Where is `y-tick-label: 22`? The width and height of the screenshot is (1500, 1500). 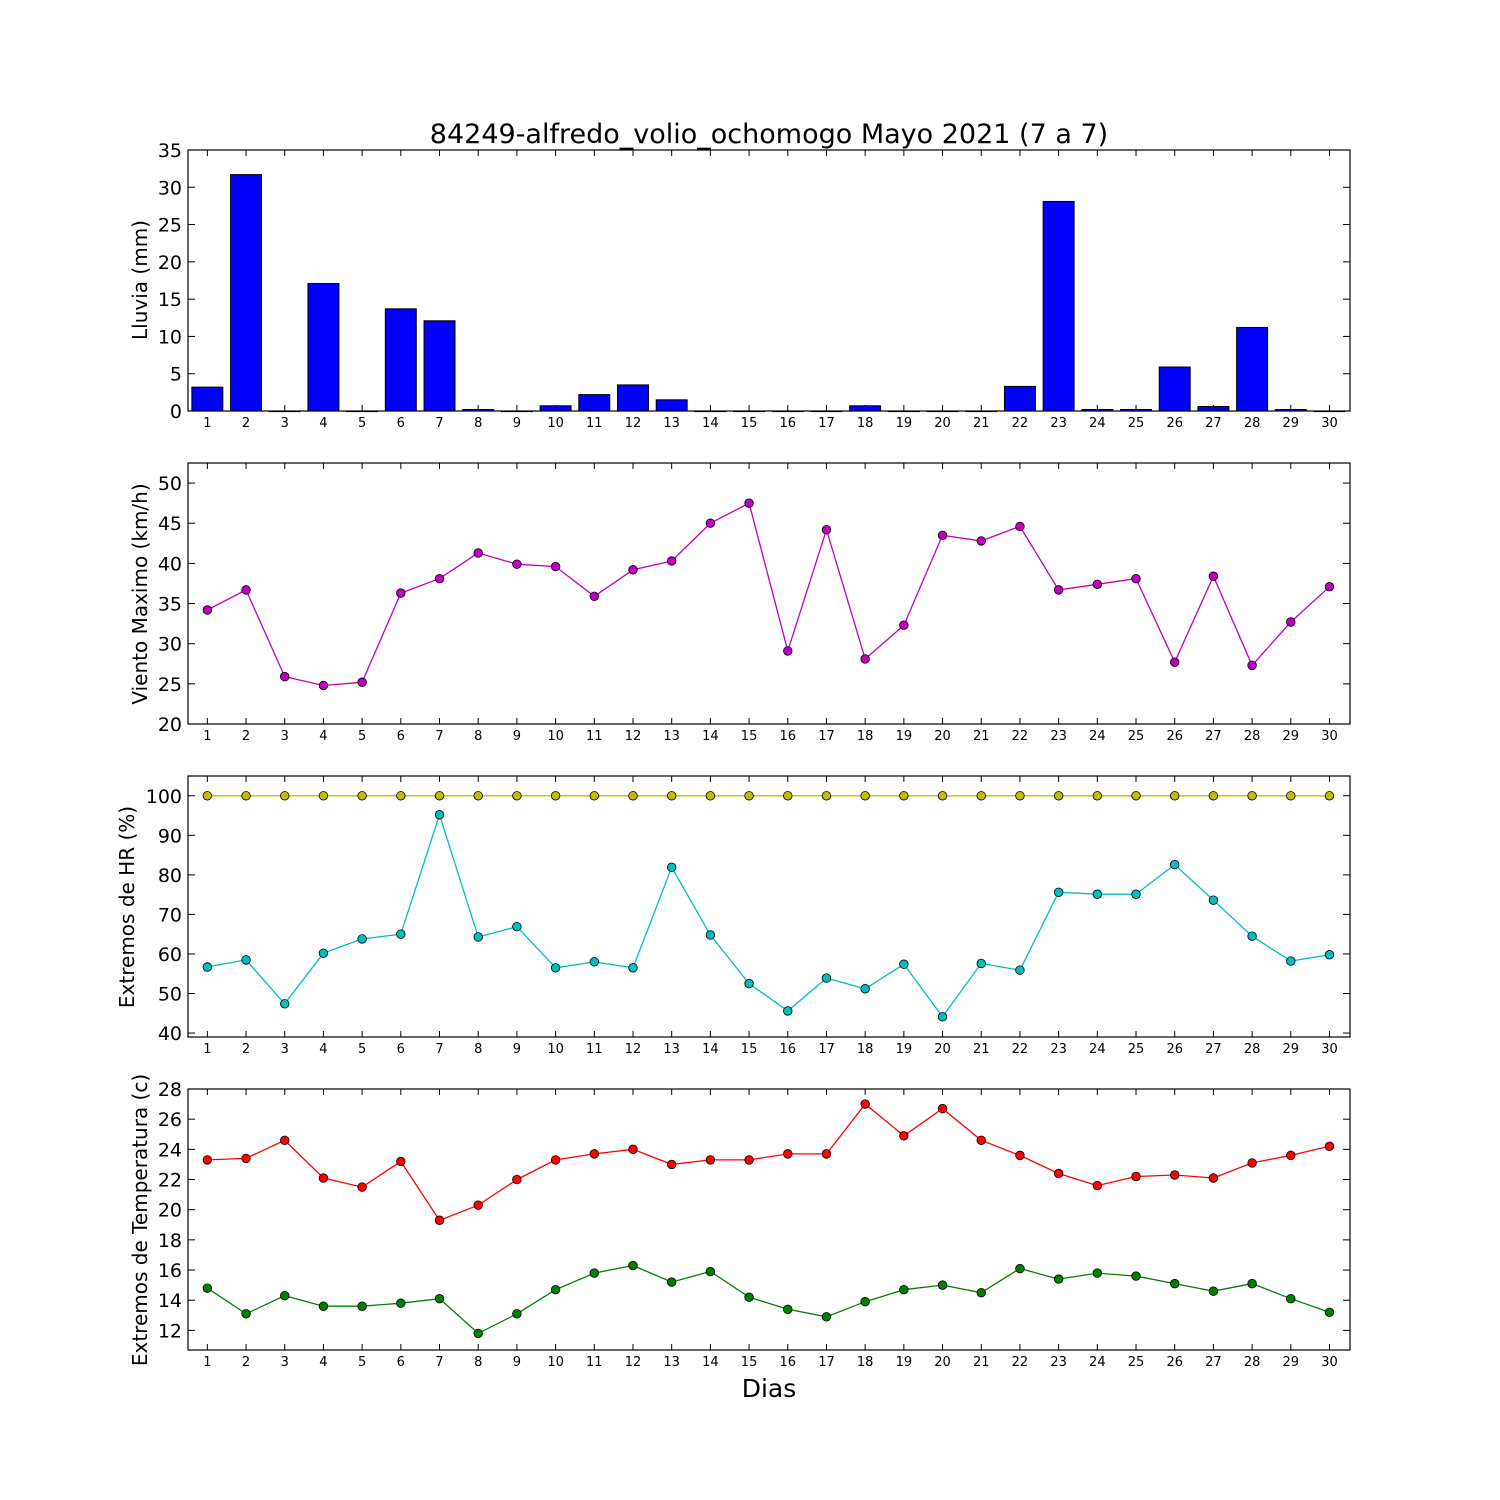 y-tick-label: 22 is located at coordinates (170, 1181).